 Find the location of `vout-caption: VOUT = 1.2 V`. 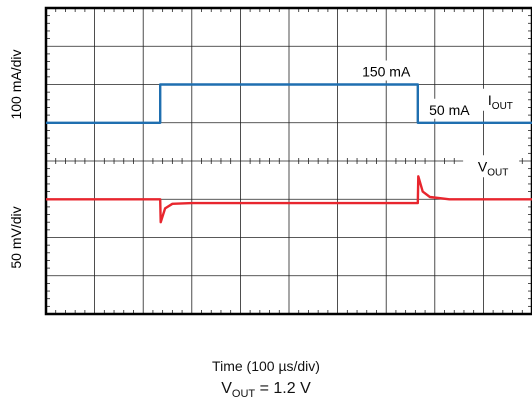

vout-caption: VOUT = 1.2 V is located at coordinates (266, 390).